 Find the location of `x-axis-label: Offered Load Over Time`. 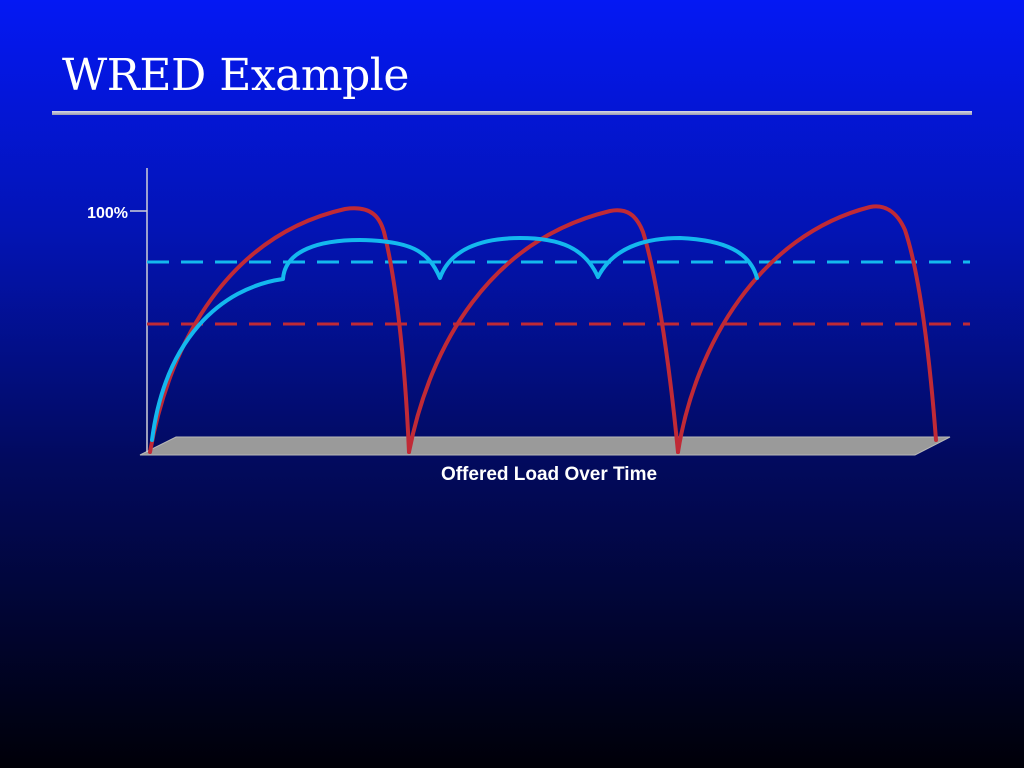

x-axis-label: Offered Load Over Time is located at coordinates (549, 474).